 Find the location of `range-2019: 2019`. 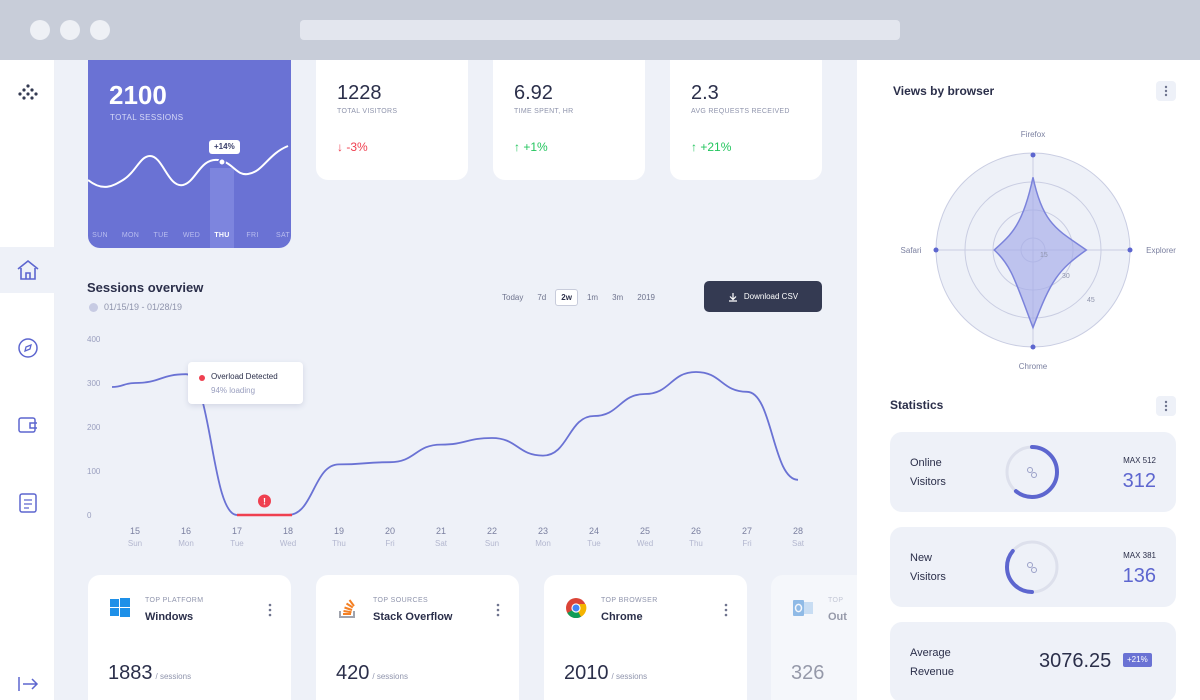

range-2019: 2019 is located at coordinates (646, 297).